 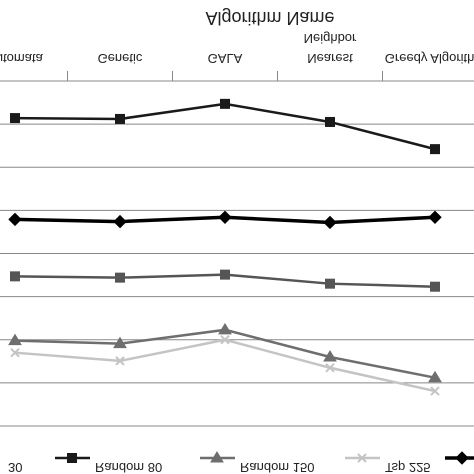 I want to click on legend-item: Tsp 225, so click(x=388, y=463).